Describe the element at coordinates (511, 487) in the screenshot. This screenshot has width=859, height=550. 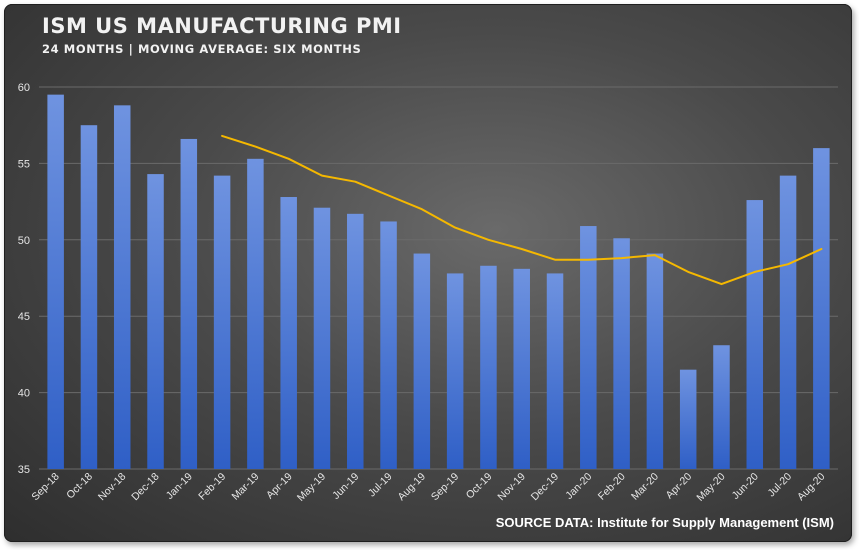
I see `x-tick-label: Nov-19` at that location.